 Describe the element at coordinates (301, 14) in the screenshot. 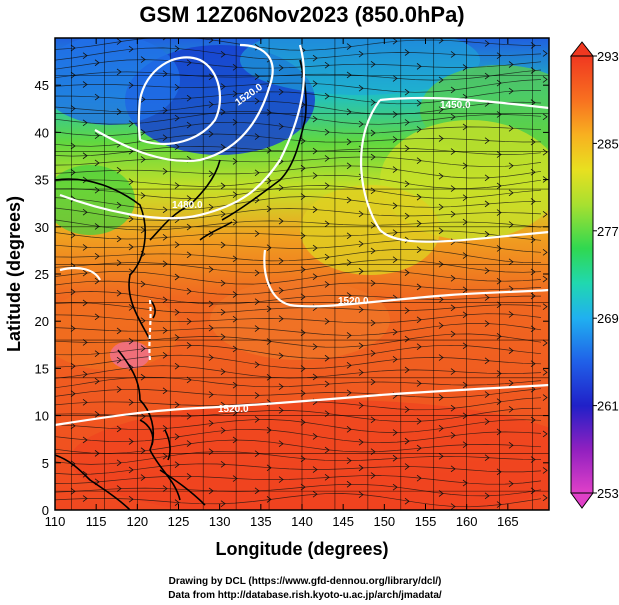

I see `map-title: GSM 12Z06Nov2023 (850.0hPa)` at that location.